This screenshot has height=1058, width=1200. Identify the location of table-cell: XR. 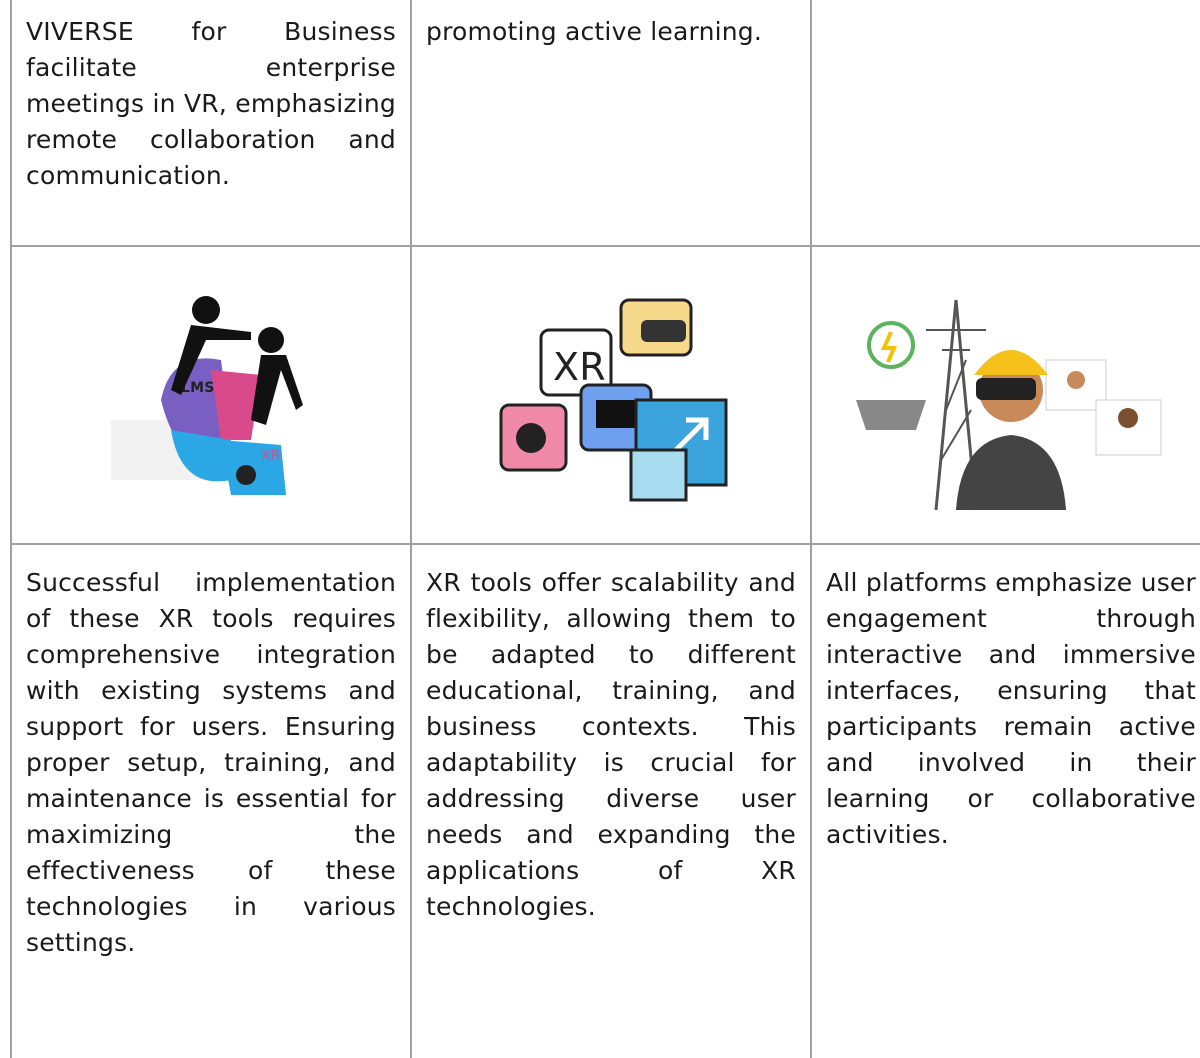
(611, 395).